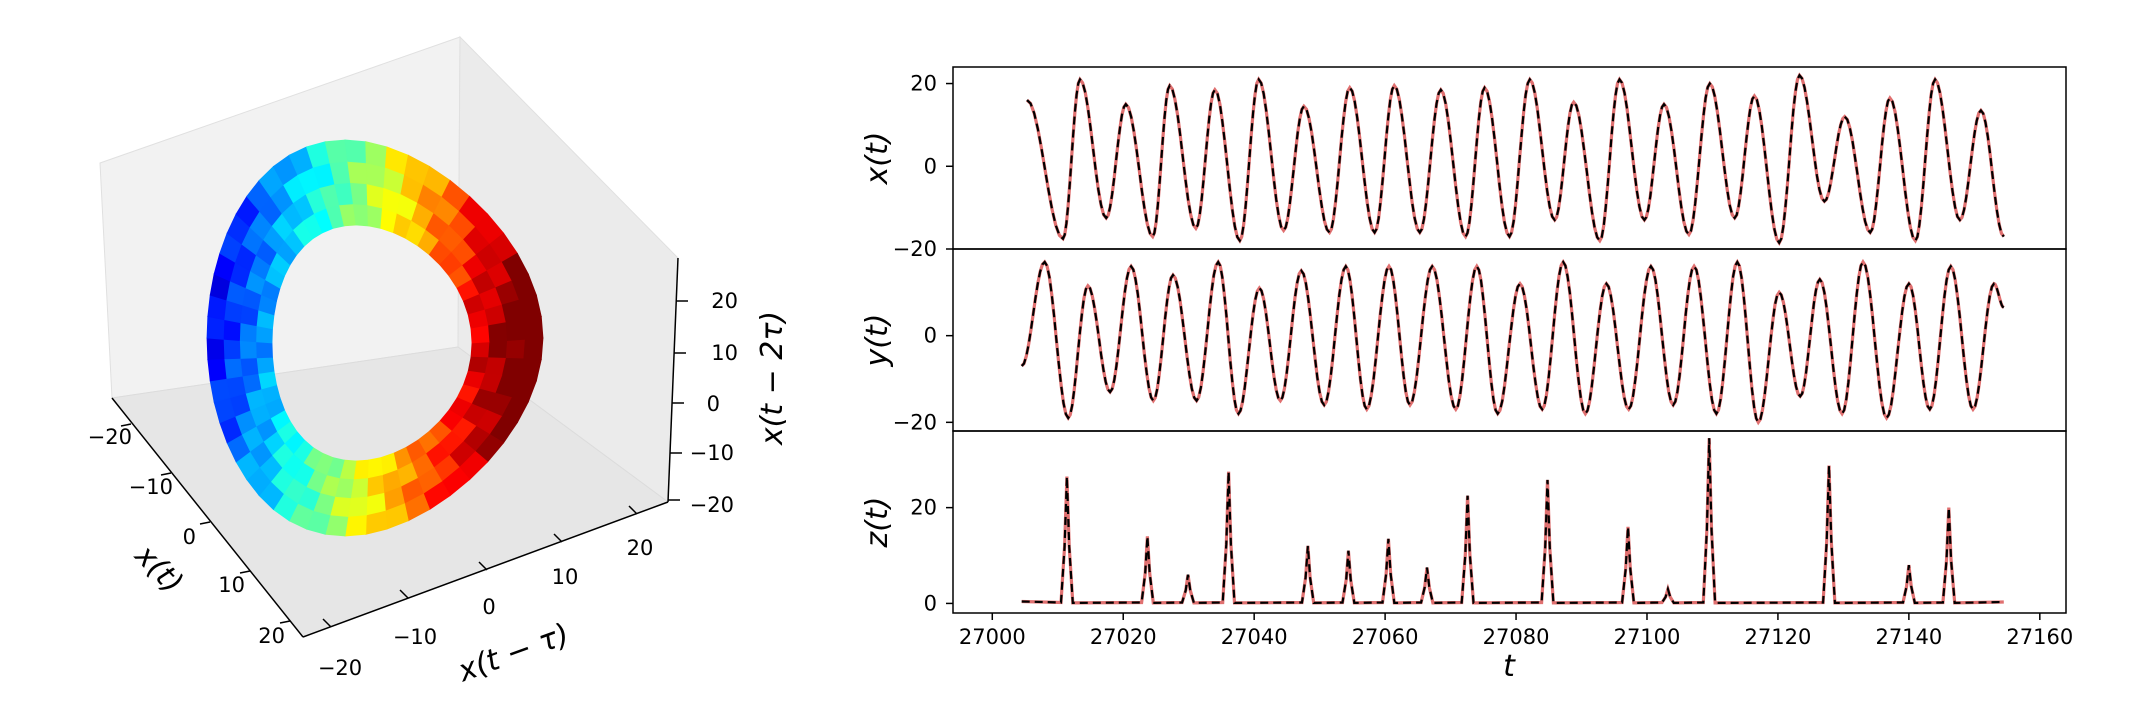  I want to click on panel-x-frame, so click(1509, 158).